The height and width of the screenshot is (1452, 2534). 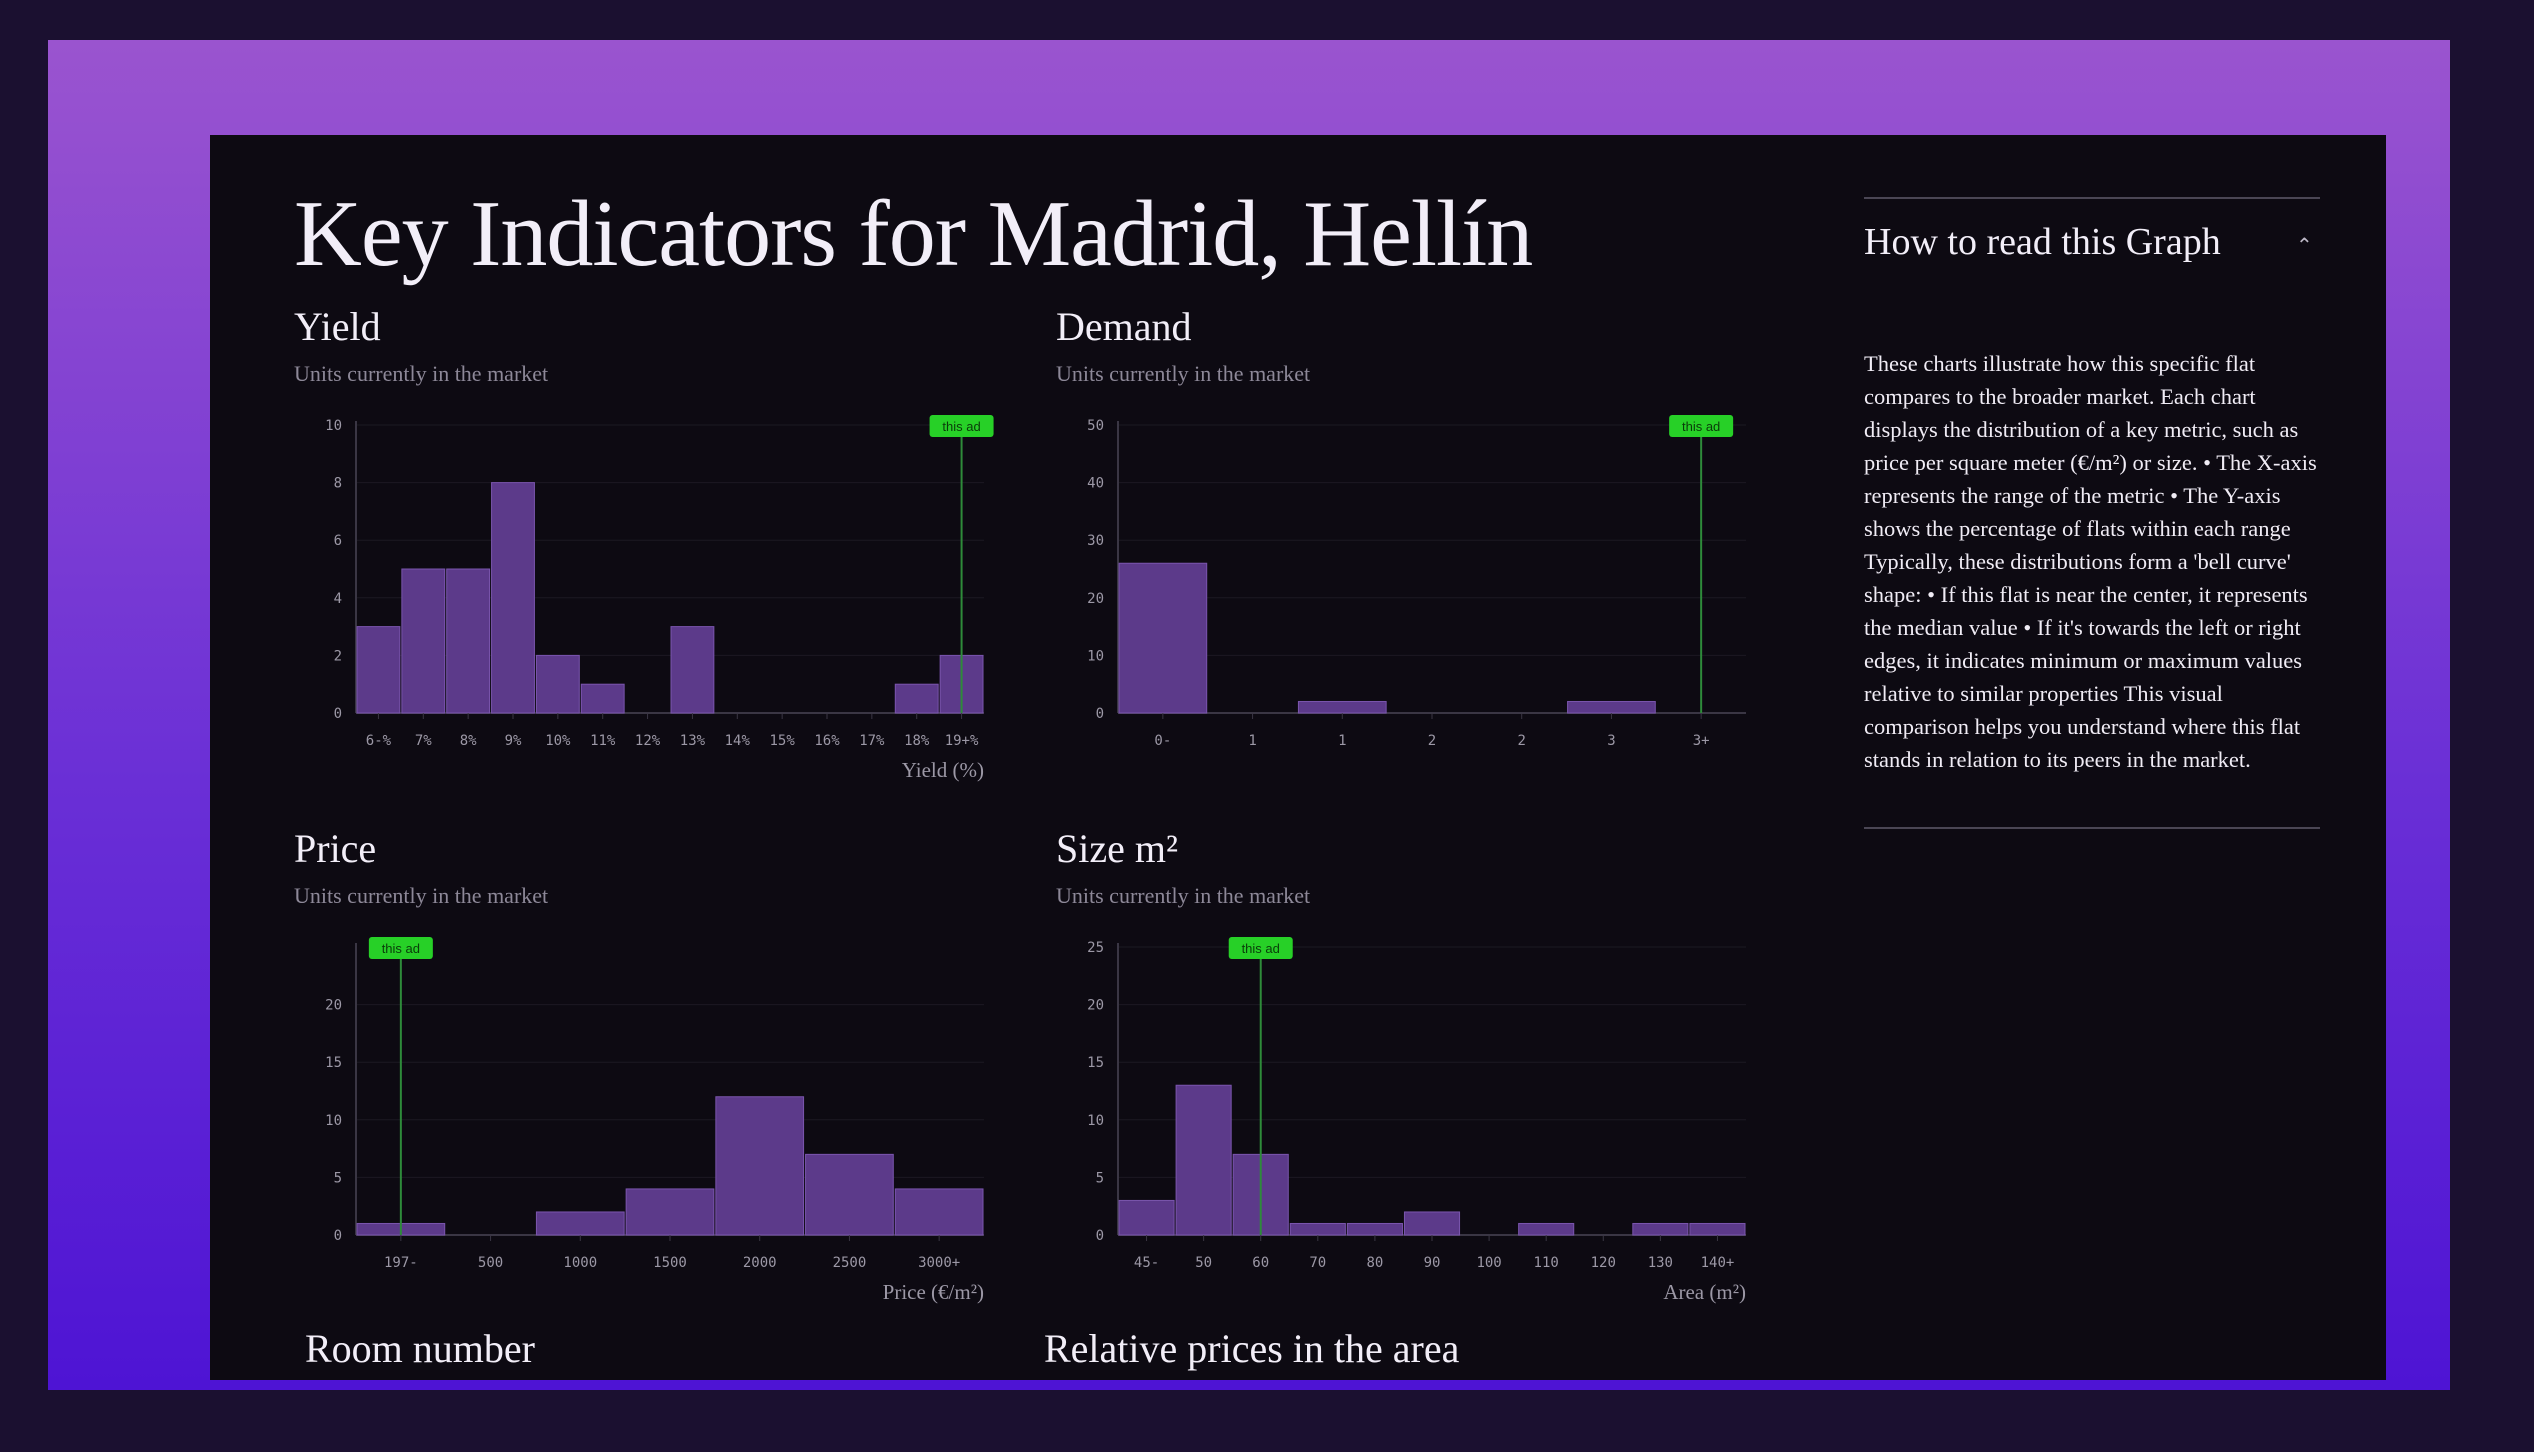 What do you see at coordinates (1146, 1263) in the screenshot?
I see `x-tick-label: 45-` at bounding box center [1146, 1263].